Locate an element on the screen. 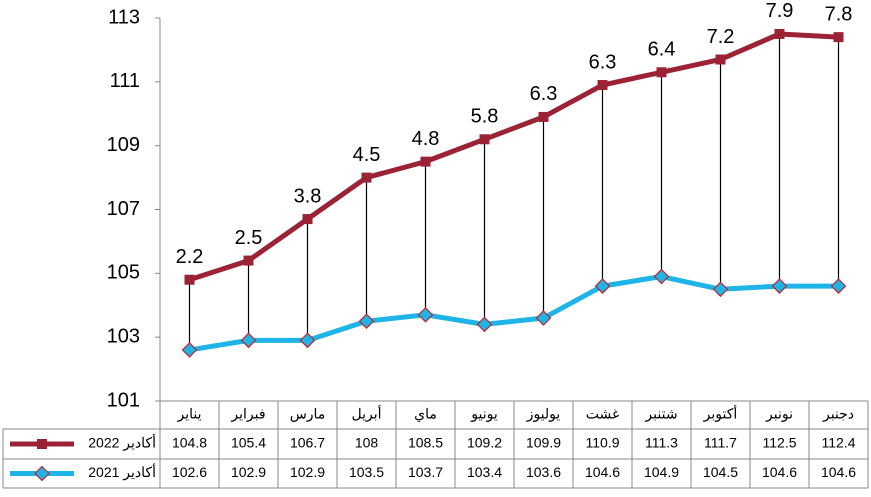 The image size is (871, 497). x-tick-label: ماي is located at coordinates (425, 414).